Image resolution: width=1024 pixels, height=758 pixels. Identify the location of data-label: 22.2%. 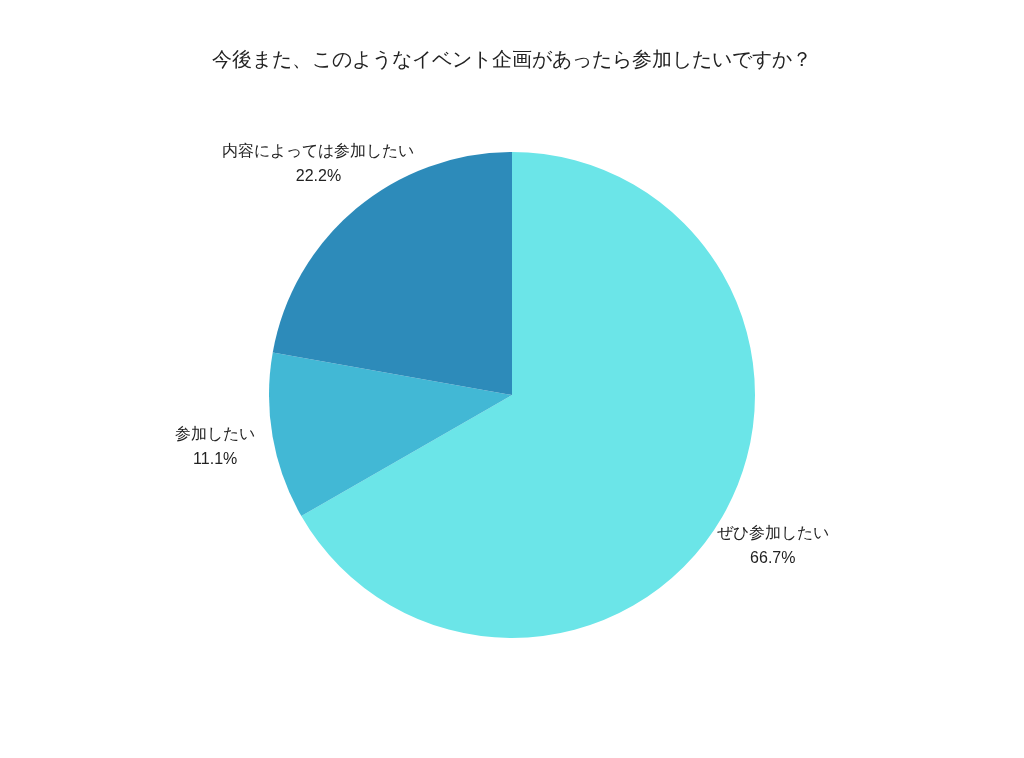
(318, 176).